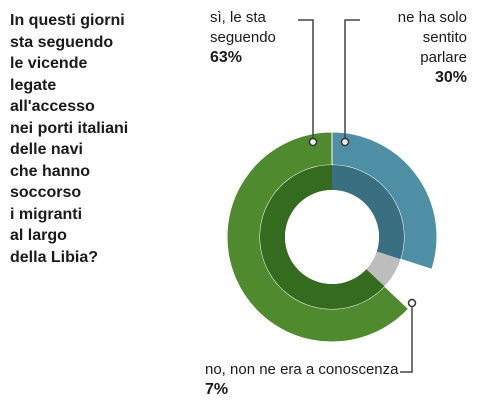  What do you see at coordinates (52, 106) in the screenshot?
I see `question-line: all'accesso` at bounding box center [52, 106].